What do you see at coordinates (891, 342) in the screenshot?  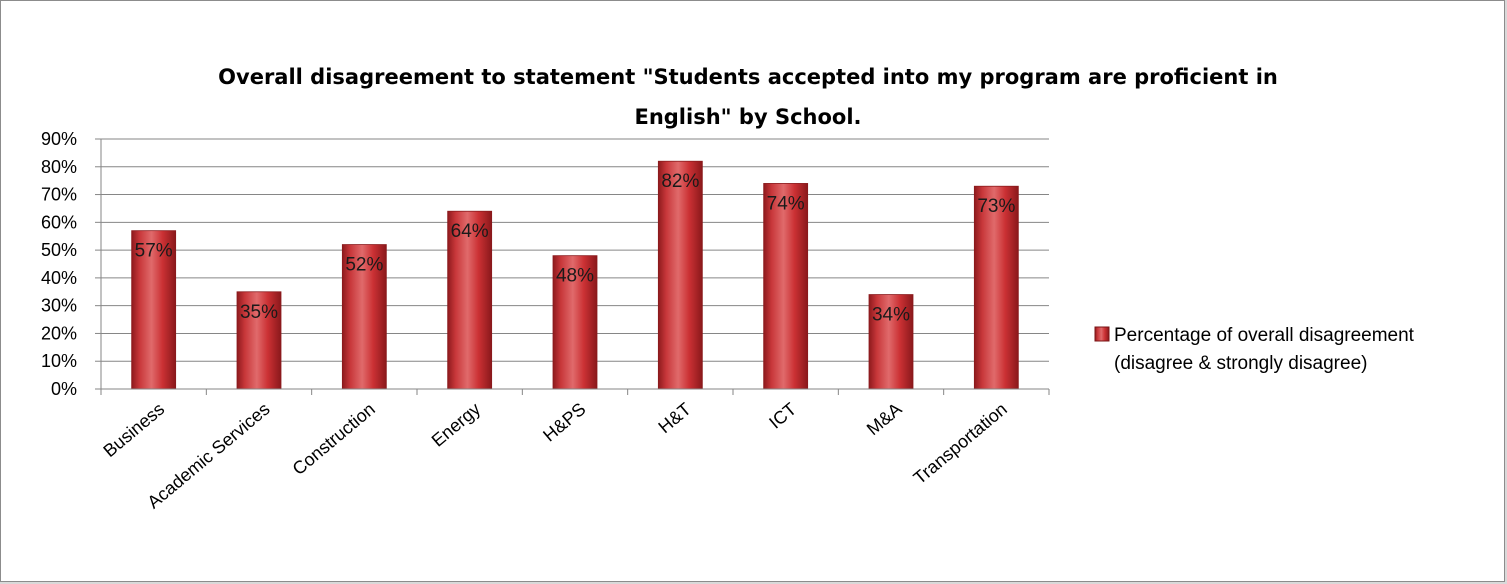 I see `bar-m-a` at bounding box center [891, 342].